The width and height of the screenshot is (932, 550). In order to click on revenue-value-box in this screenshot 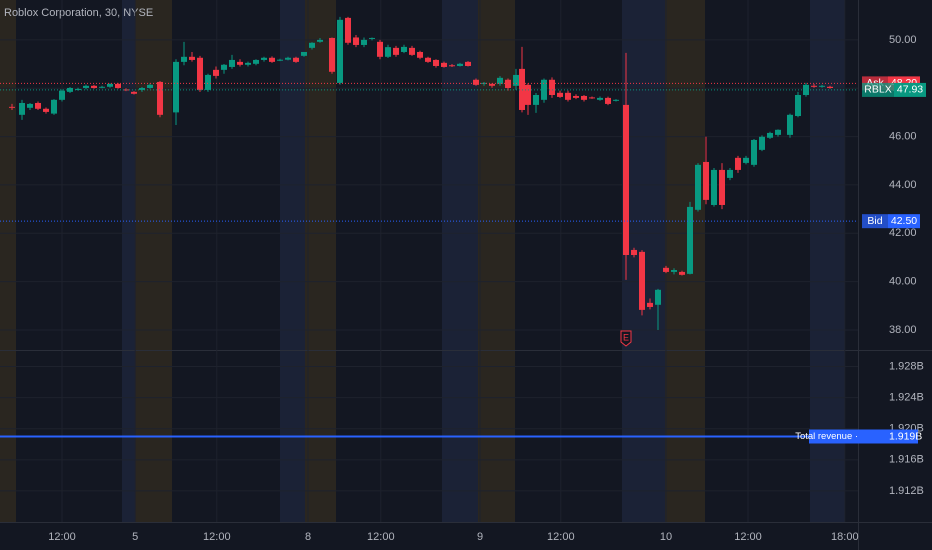, I will do `click(888, 436)`.